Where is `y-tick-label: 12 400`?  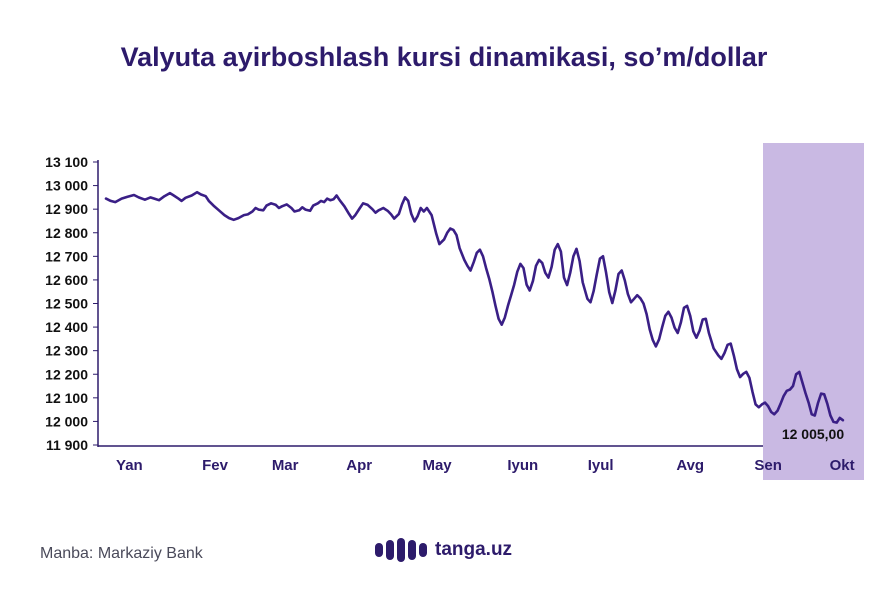
y-tick-label: 12 400 is located at coordinates (66, 327).